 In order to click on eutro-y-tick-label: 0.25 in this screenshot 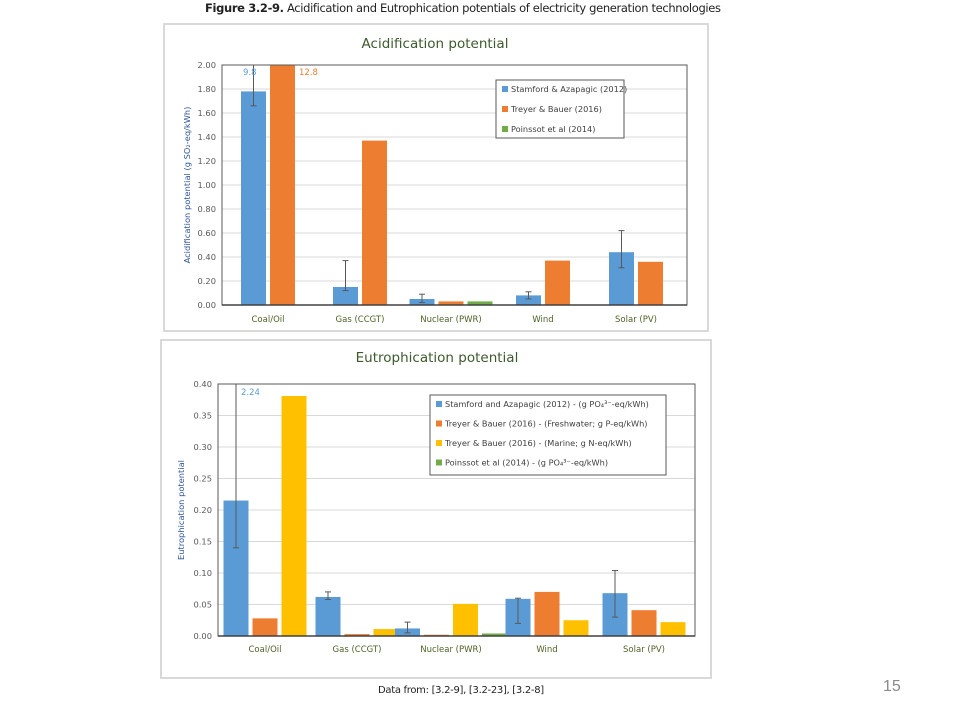, I will do `click(203, 479)`.